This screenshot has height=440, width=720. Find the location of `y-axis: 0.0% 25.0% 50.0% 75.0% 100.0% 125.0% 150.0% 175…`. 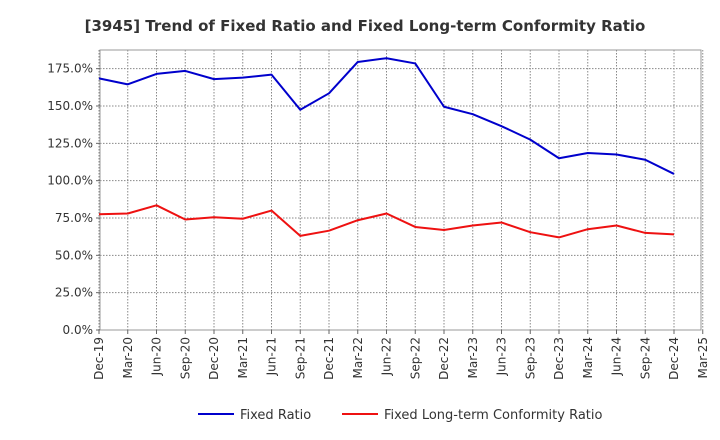

y-axis: 0.0% 25.0% 50.0% 75.0% 100.0% 125.0% 150.0% 175… is located at coordinates (73, 199).